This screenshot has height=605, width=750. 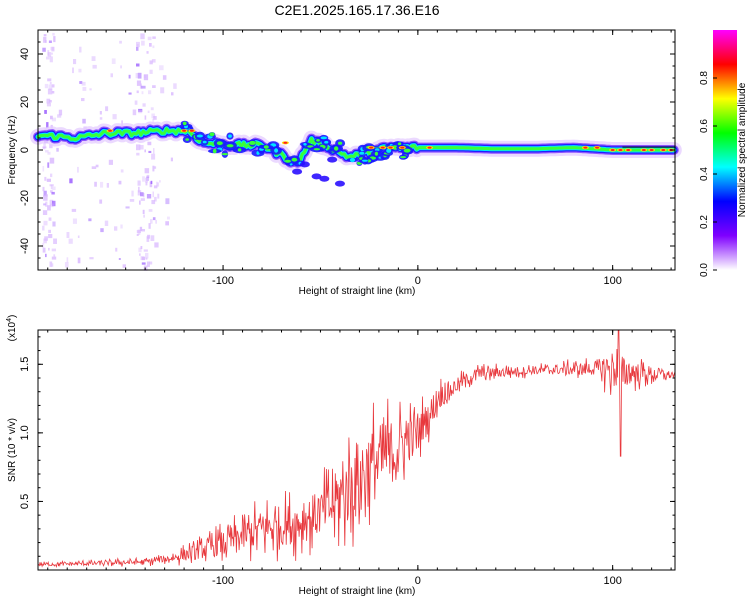 I want to click on spectrogram-y-tick-label: -20, so click(x=25, y=198).